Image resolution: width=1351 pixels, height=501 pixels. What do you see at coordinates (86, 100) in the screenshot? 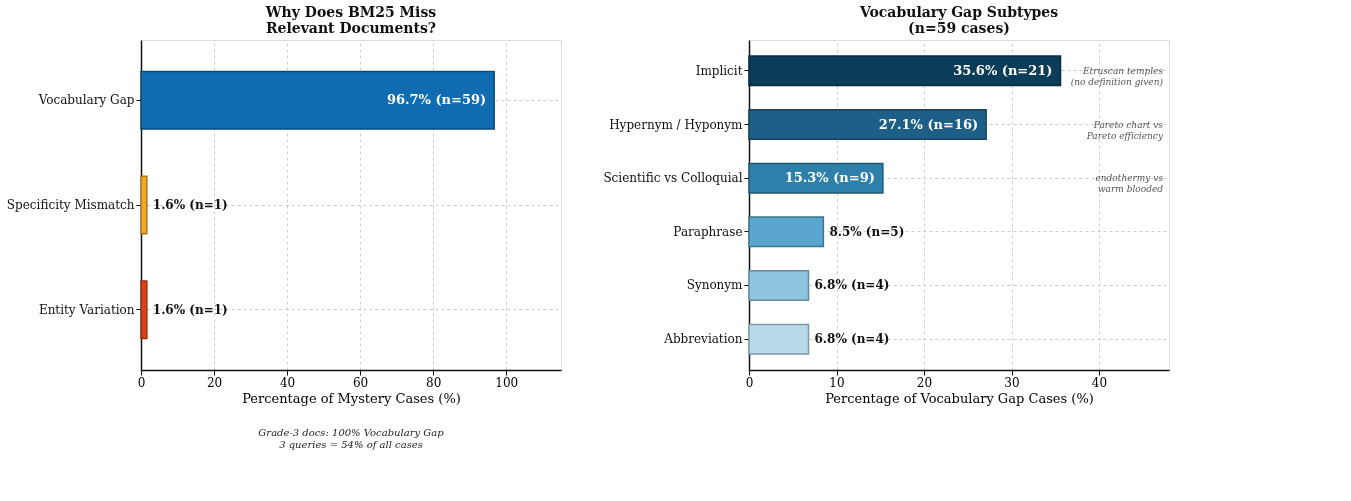
I see `y-tick-label: Vocabulary Gap` at bounding box center [86, 100].